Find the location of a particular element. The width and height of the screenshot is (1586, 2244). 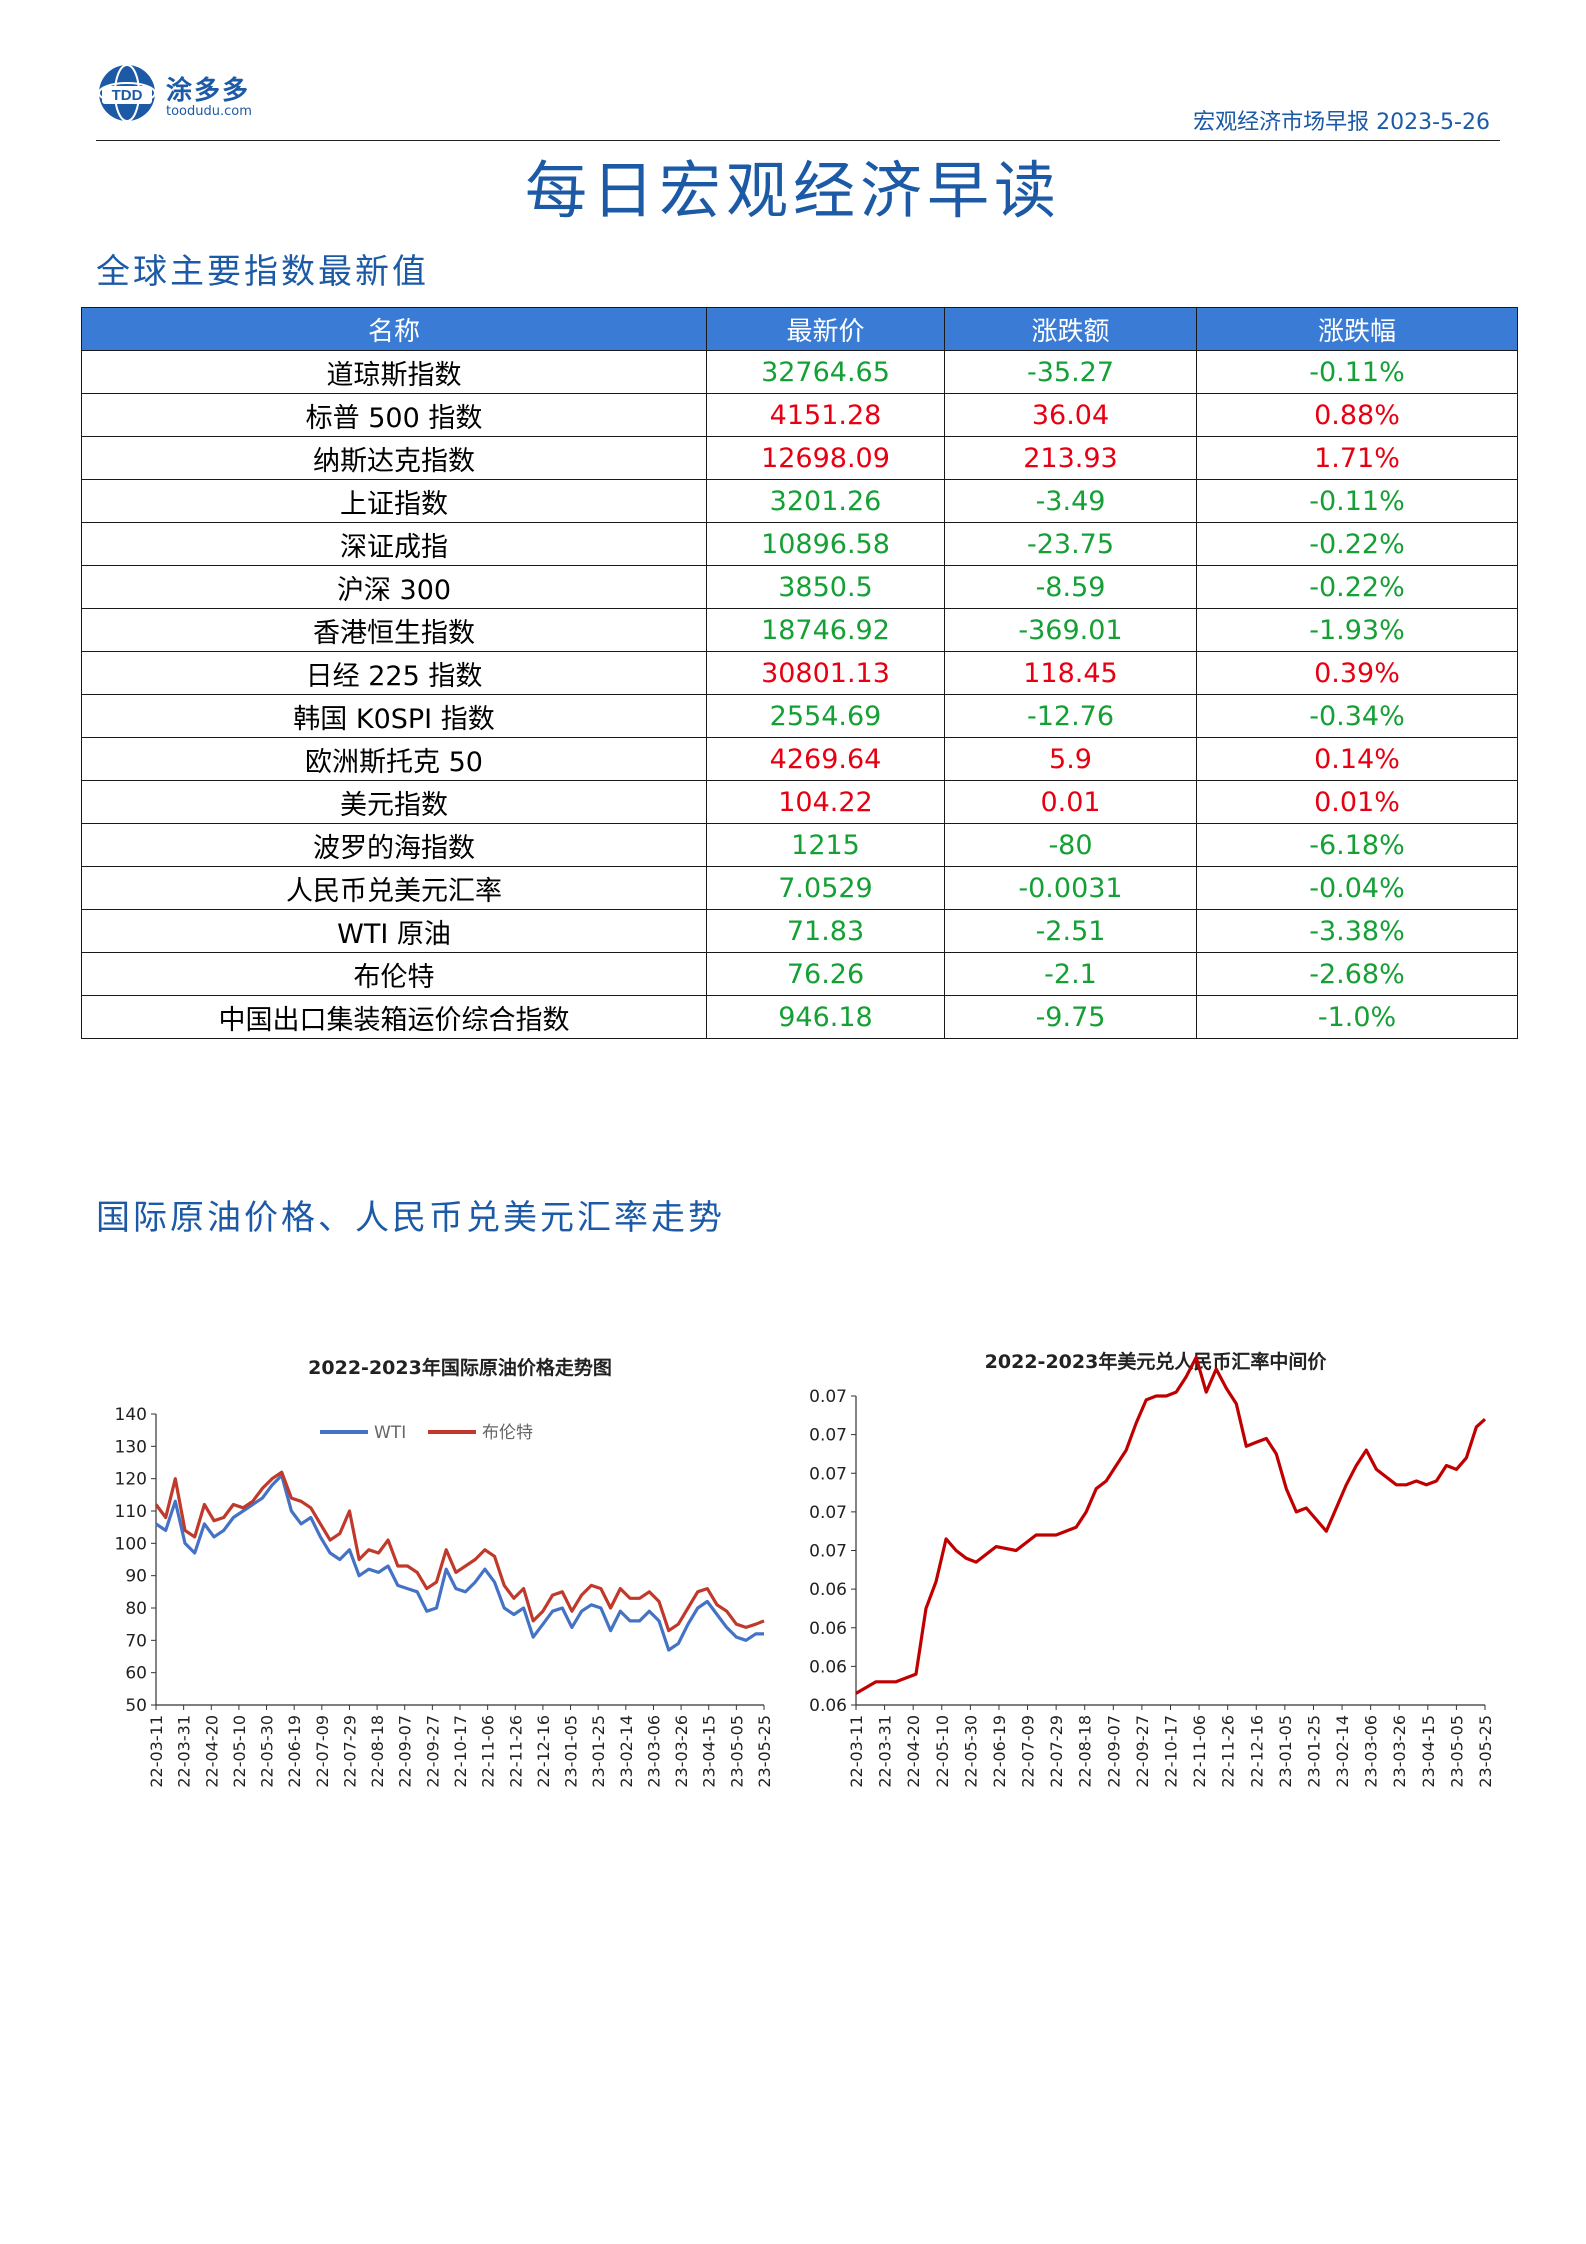

cell-pct: -6.18% is located at coordinates (1357, 845).